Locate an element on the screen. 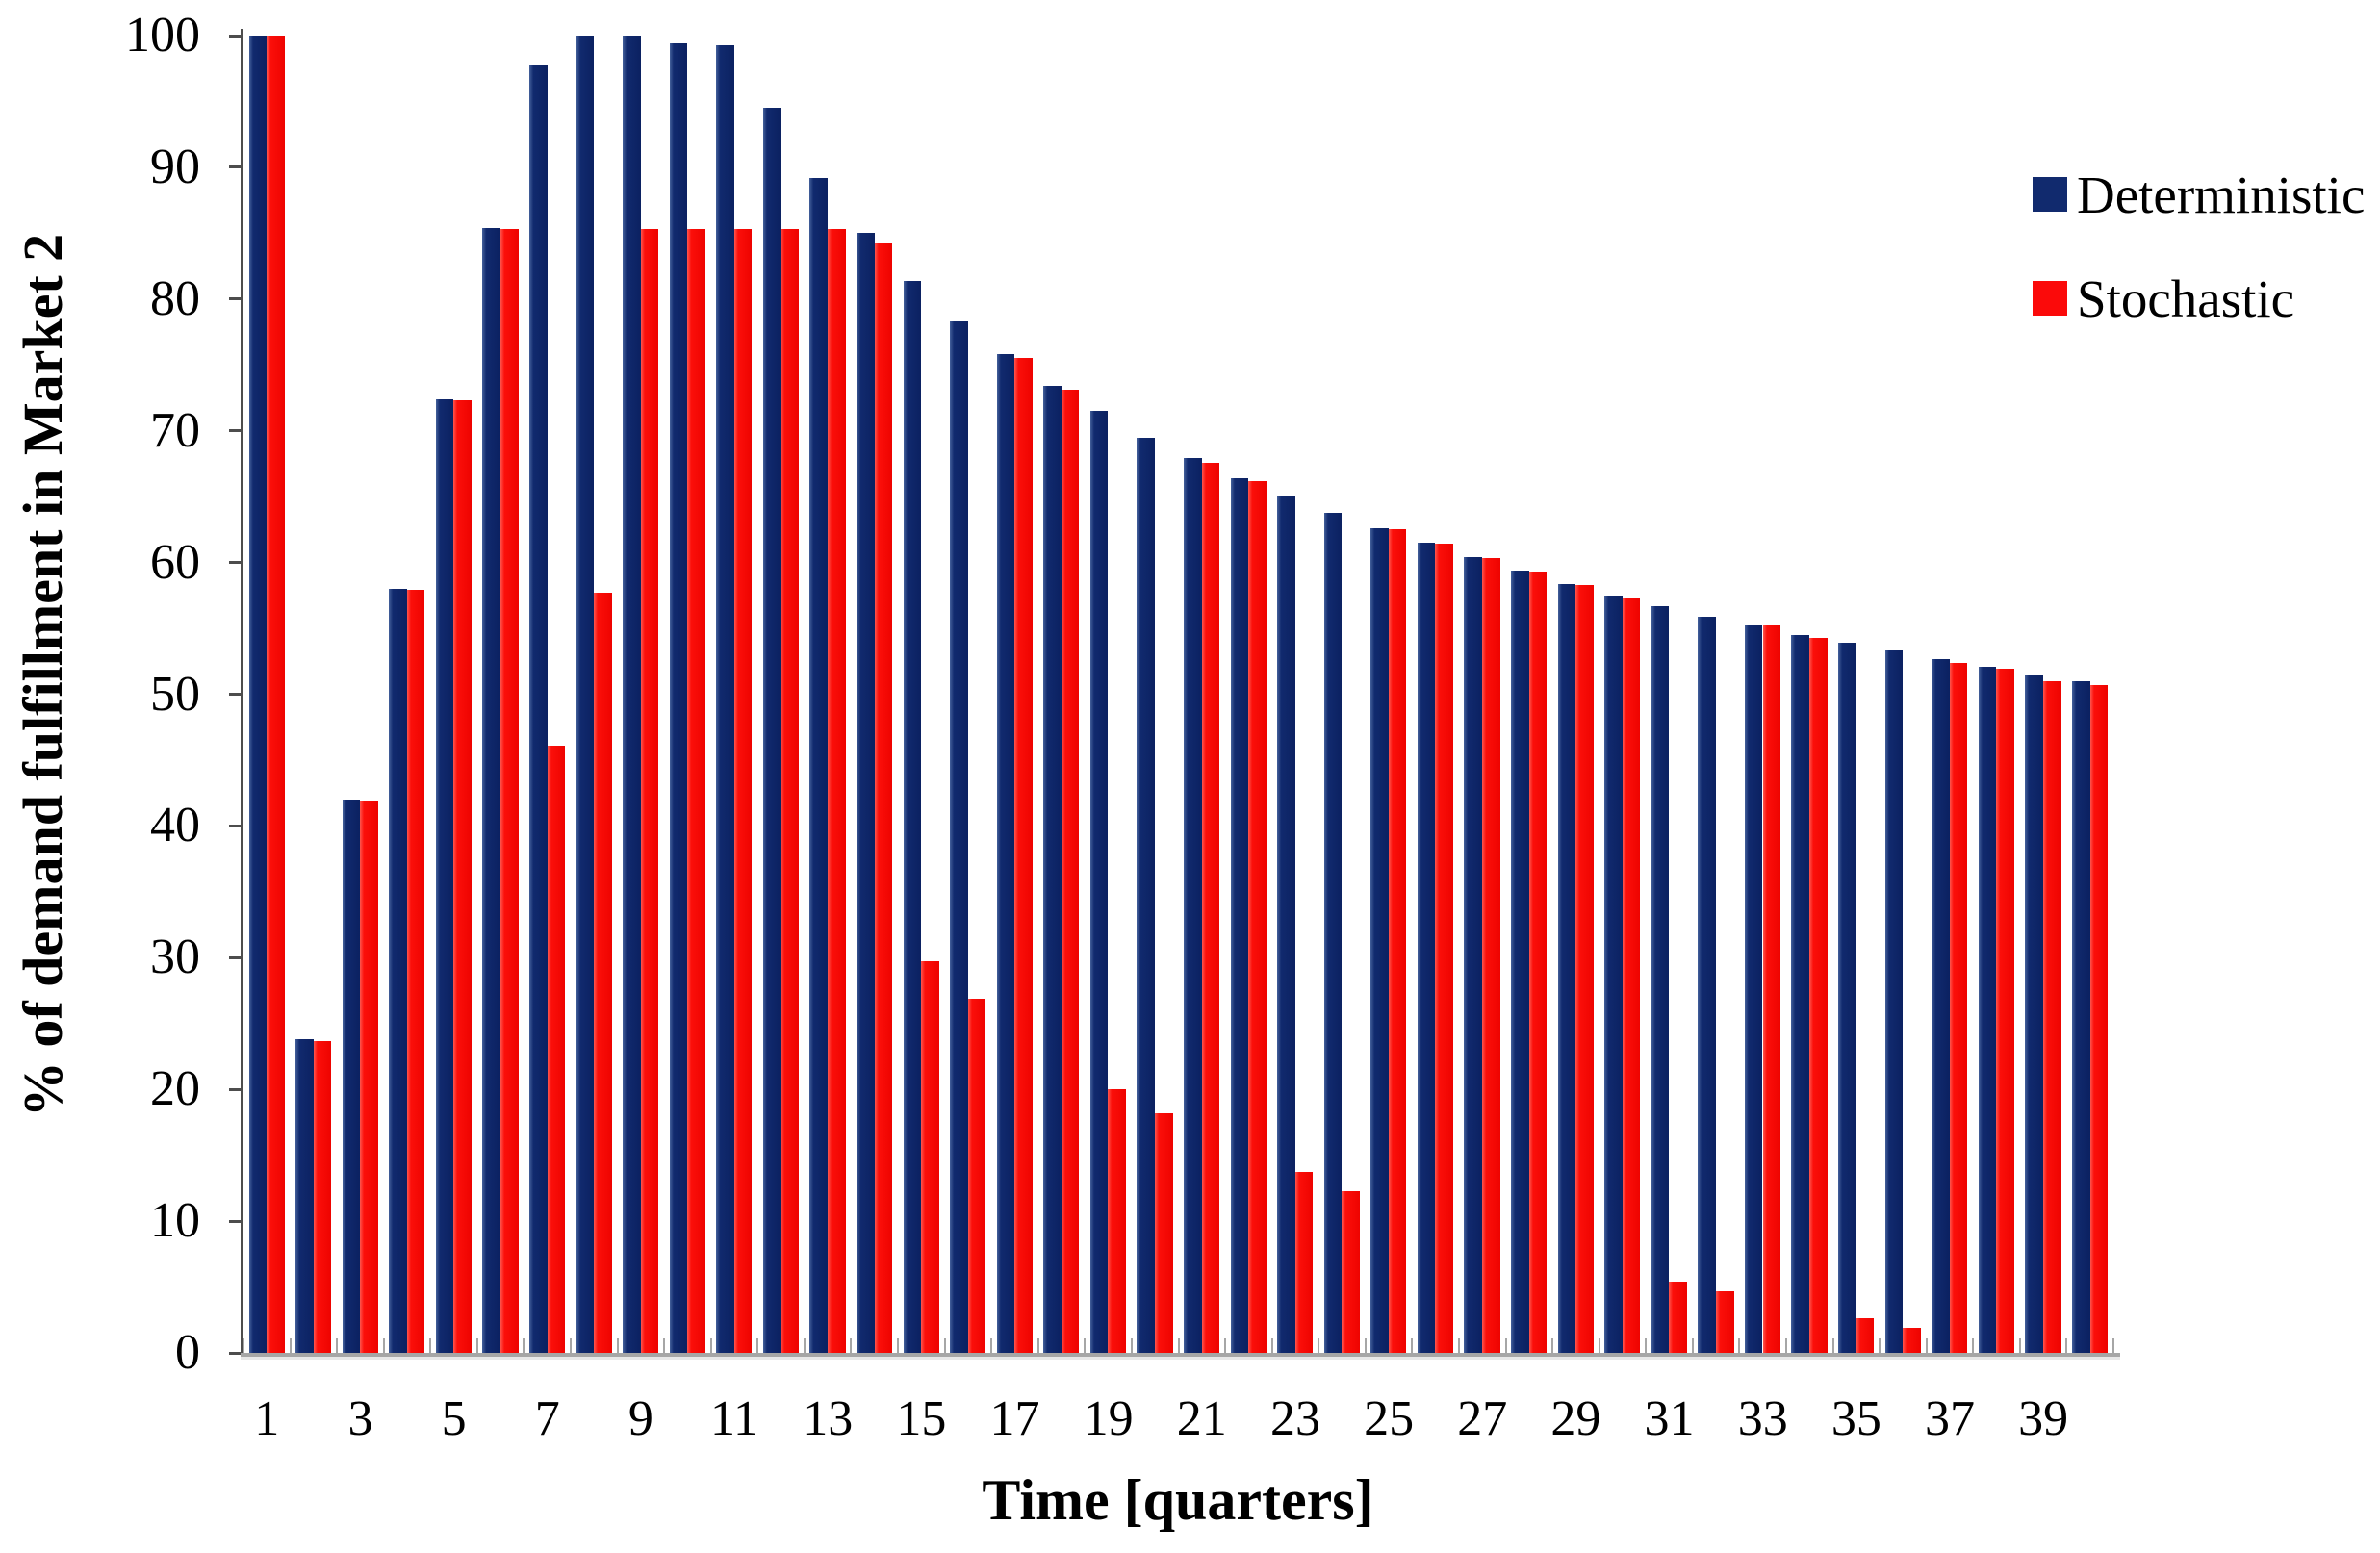 Image resolution: width=2380 pixels, height=1553 pixels. bar-stochastic-q38 is located at coordinates (2005, 1011).